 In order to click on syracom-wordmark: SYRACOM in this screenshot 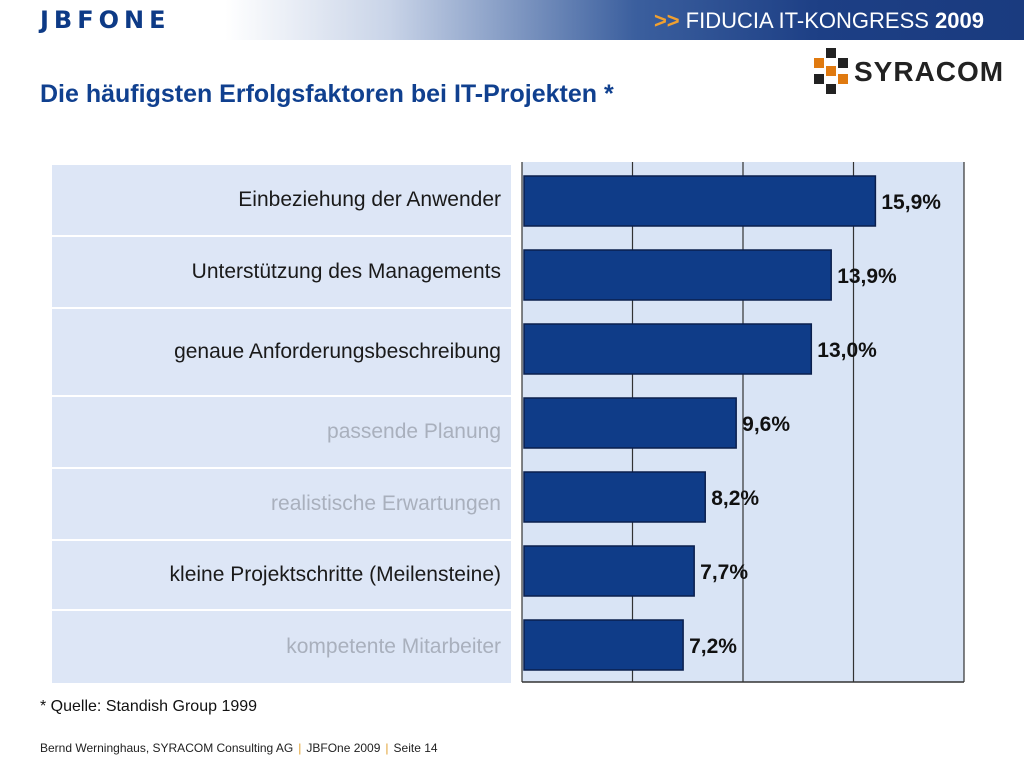, I will do `click(929, 71)`.